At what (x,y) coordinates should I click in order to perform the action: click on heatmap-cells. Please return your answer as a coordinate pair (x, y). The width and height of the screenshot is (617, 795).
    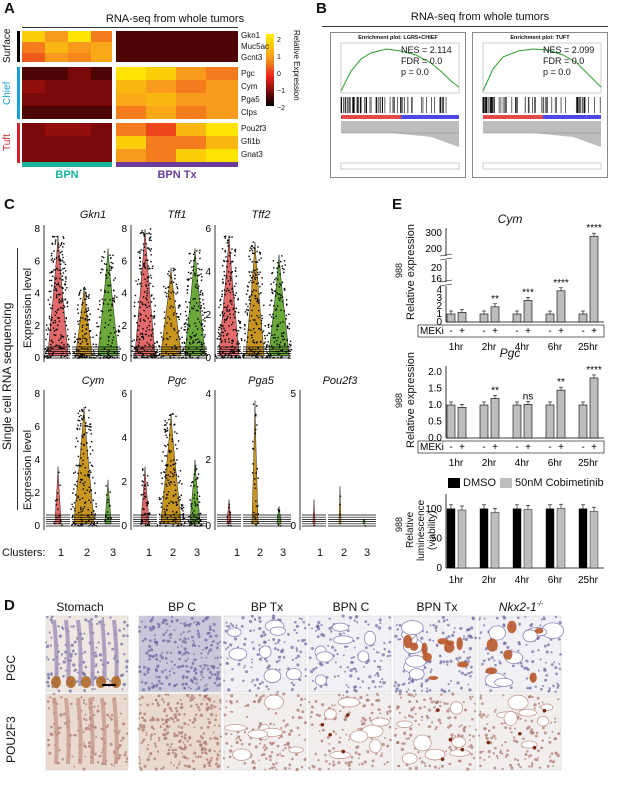
    Looking at the image, I should click on (130, 96).